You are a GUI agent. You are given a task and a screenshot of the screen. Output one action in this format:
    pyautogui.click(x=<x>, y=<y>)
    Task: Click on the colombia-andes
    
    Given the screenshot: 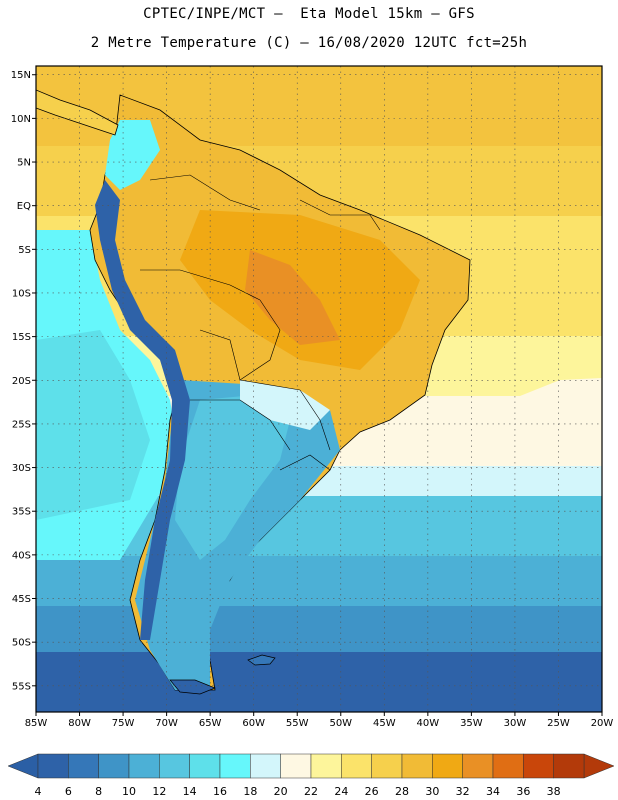 What is the action you would take?
    pyautogui.click(x=132, y=155)
    